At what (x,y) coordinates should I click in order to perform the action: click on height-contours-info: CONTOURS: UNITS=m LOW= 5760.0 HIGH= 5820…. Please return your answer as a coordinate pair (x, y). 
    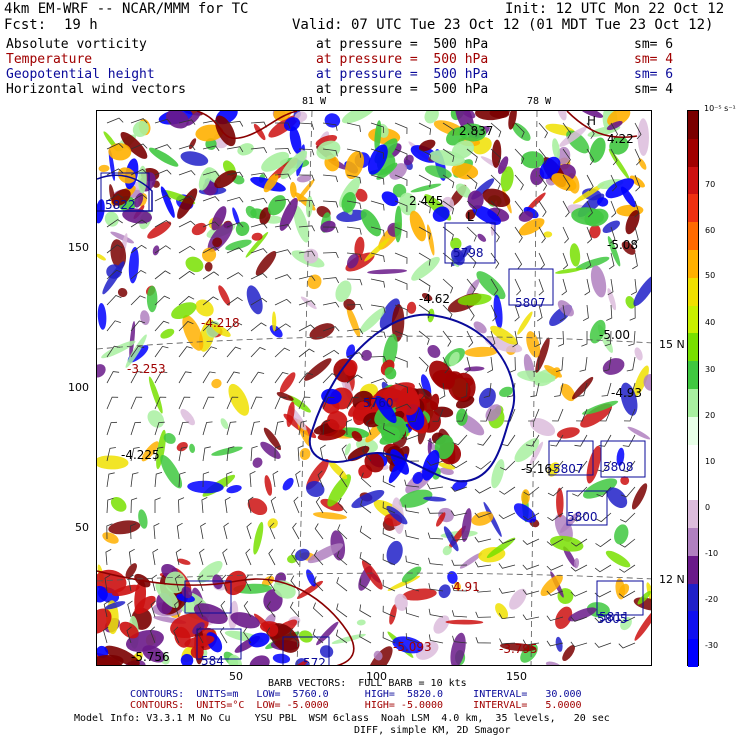
    Looking at the image, I should click on (356, 694).